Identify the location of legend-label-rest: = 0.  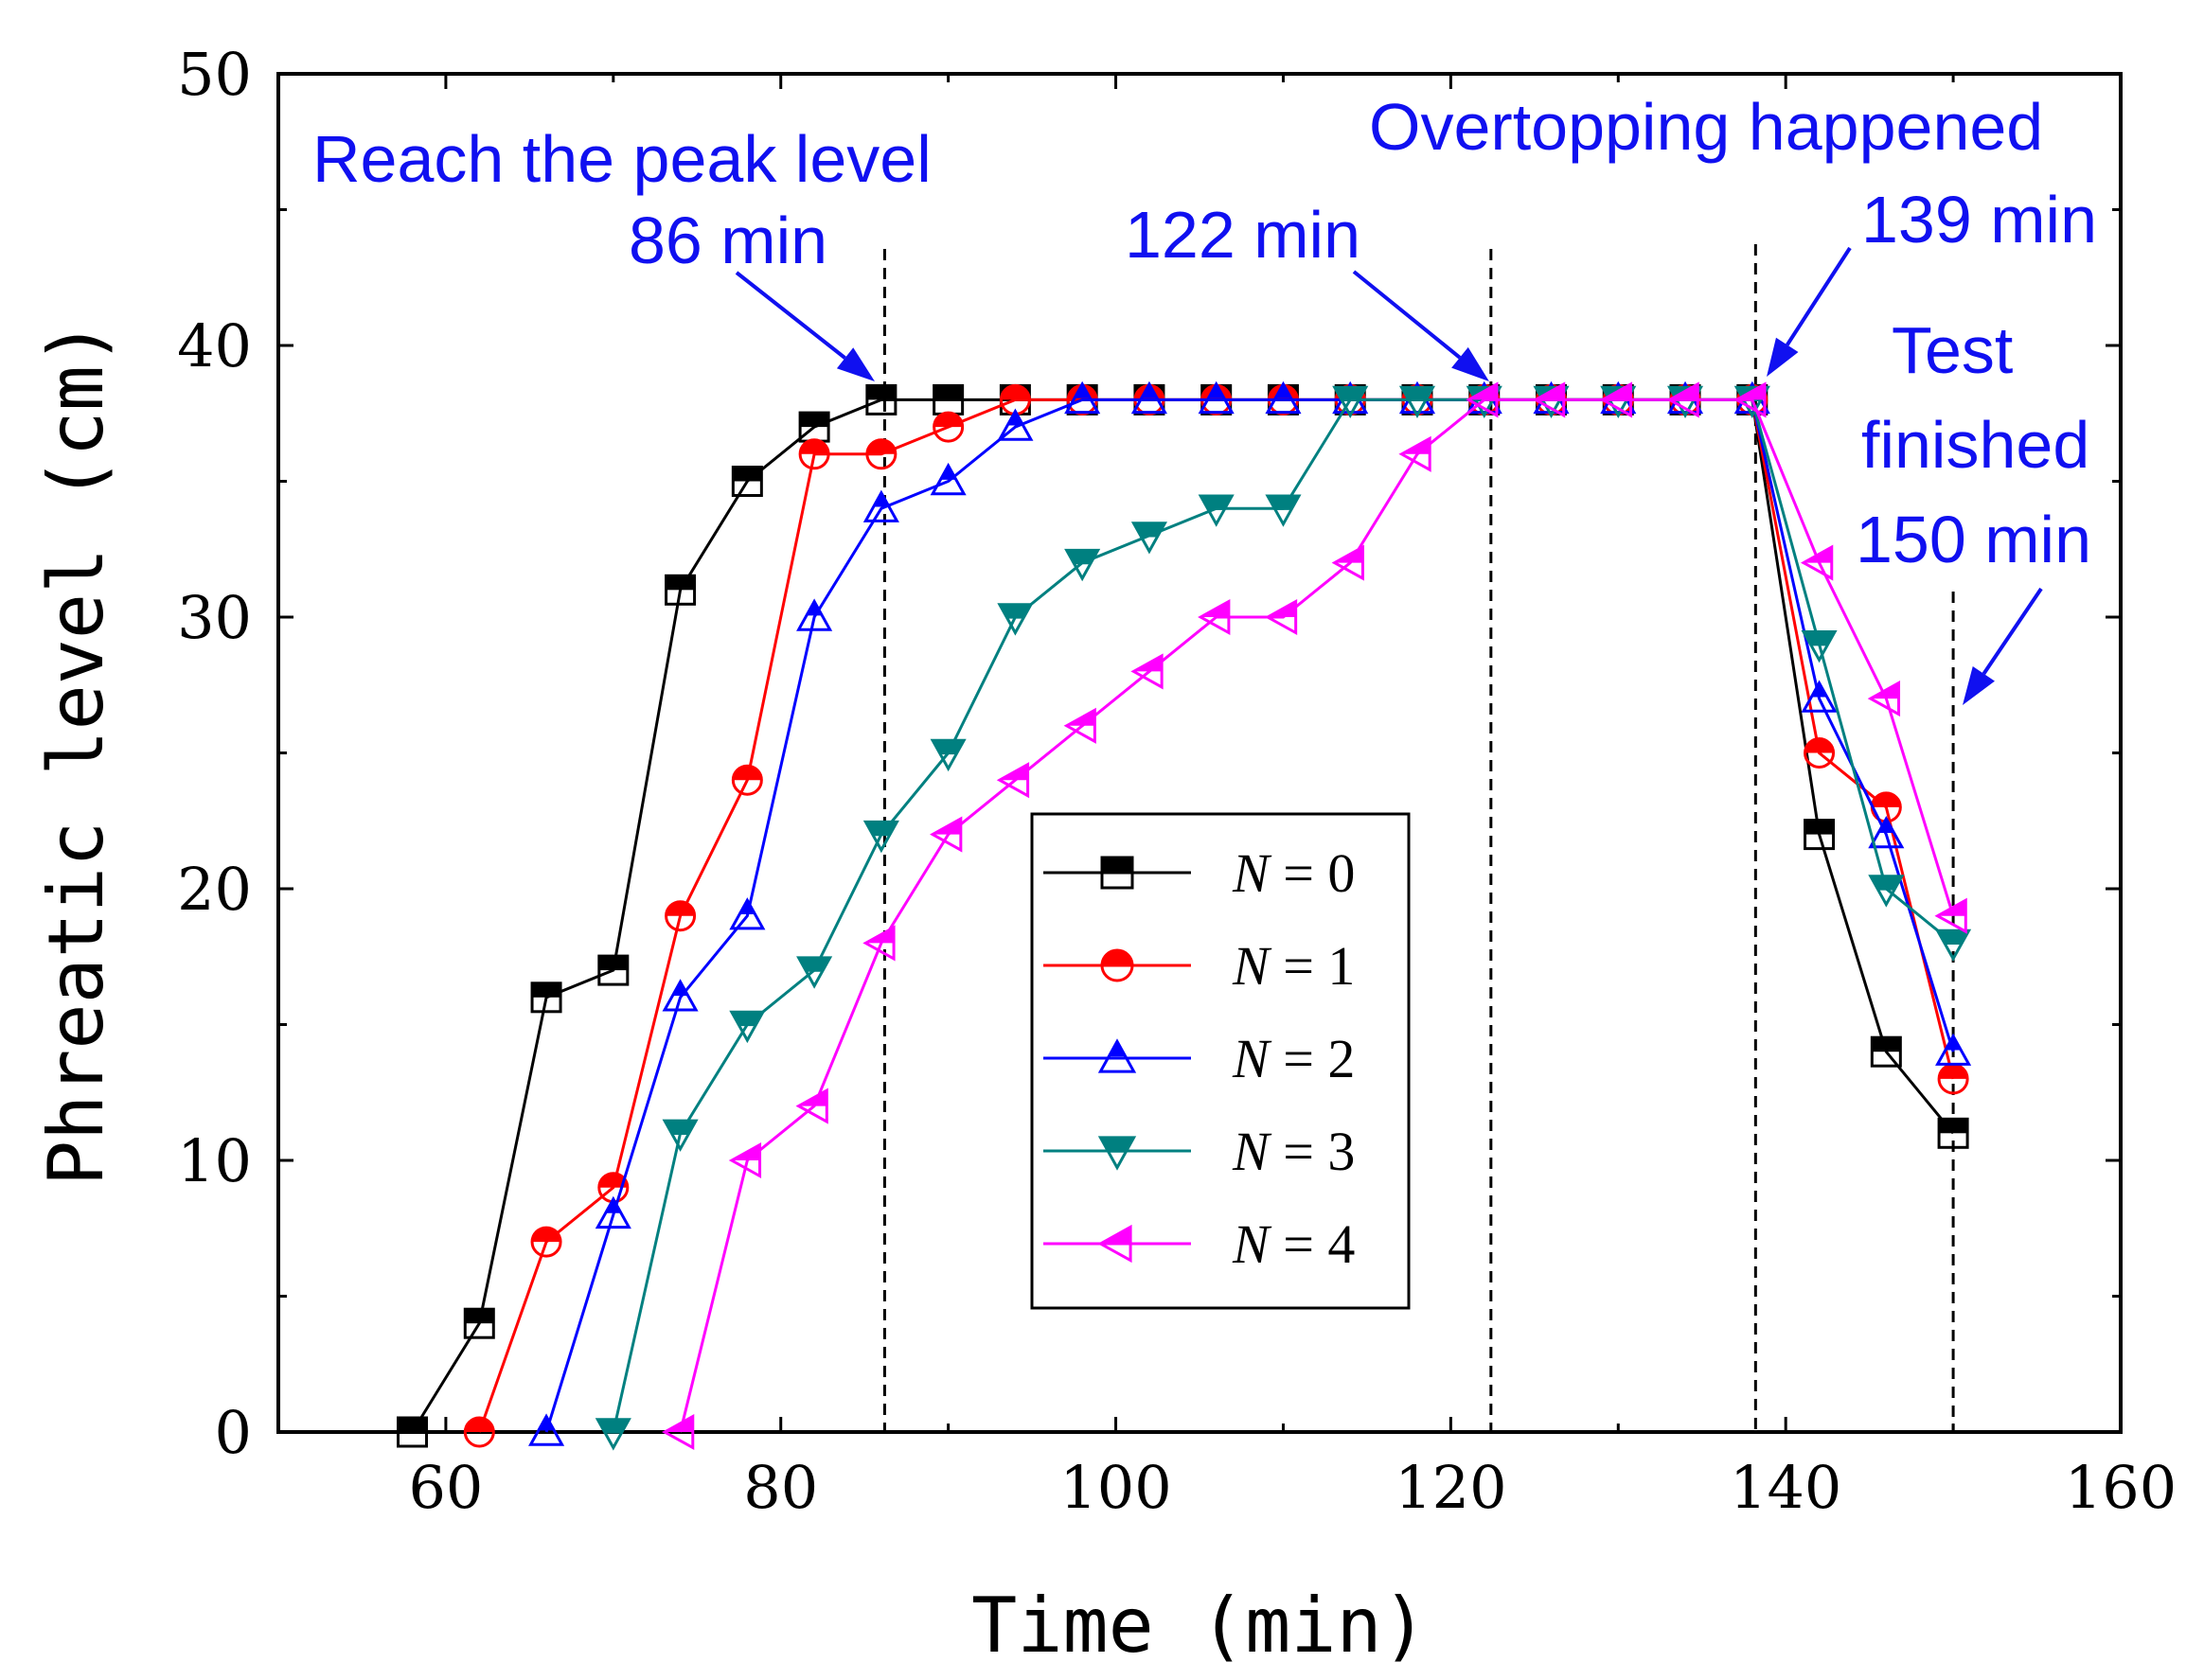
(1313, 873).